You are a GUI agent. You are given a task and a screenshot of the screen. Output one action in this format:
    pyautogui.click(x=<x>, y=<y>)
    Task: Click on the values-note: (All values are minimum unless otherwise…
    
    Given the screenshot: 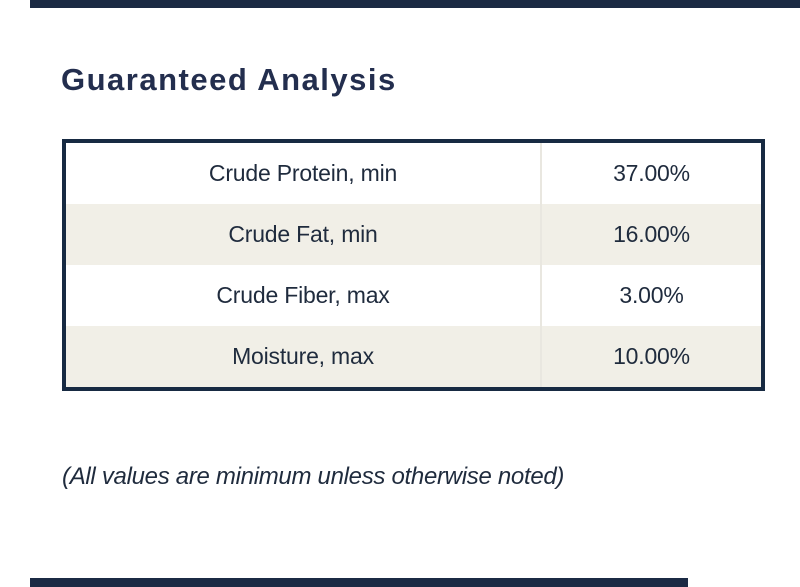 What is the action you would take?
    pyautogui.click(x=313, y=476)
    